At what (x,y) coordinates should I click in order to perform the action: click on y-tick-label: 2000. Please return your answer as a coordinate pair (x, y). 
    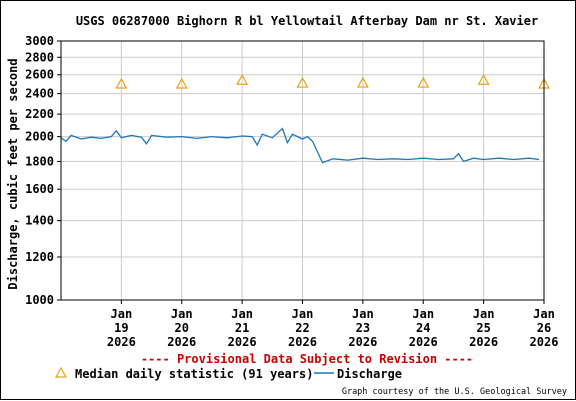
    Looking at the image, I should click on (39, 137).